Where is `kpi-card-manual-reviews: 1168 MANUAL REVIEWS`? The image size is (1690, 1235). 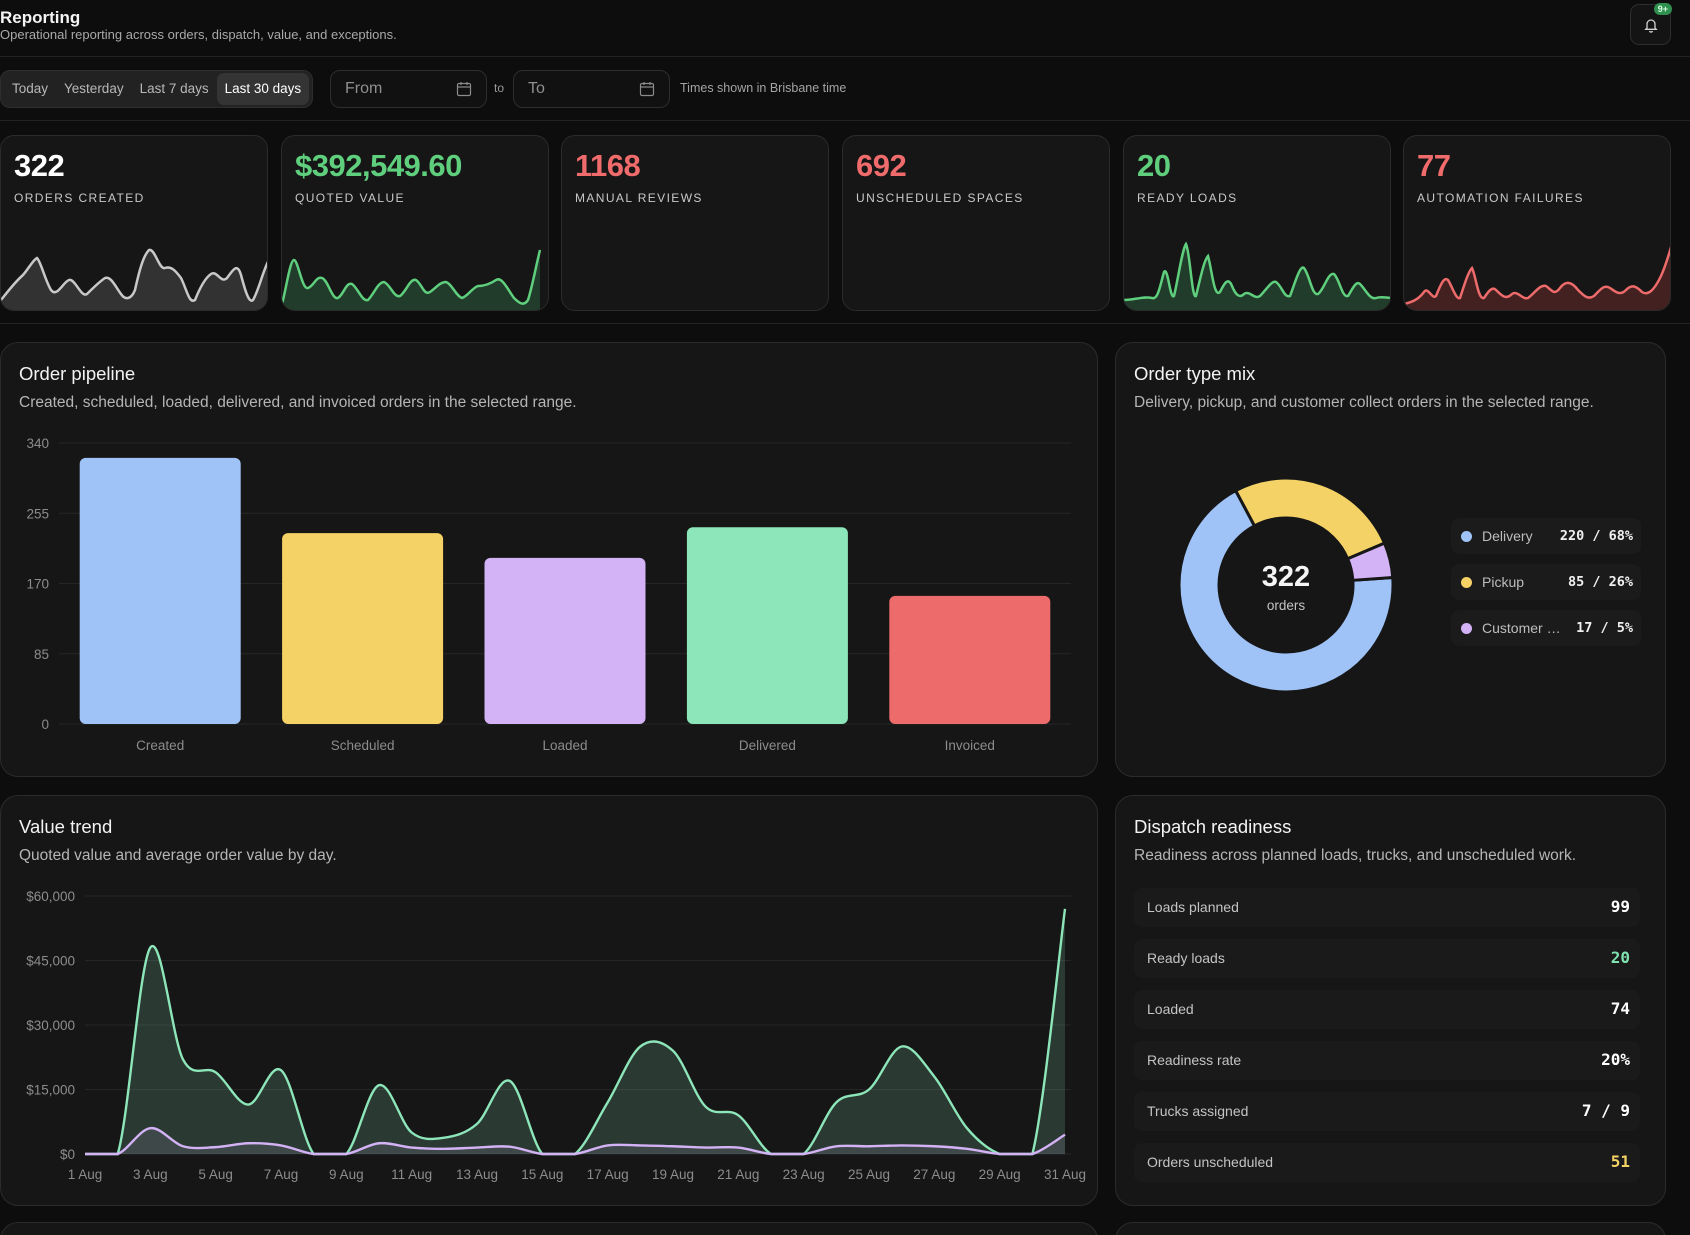 kpi-card-manual-reviews: 1168 MANUAL REVIEWS is located at coordinates (695, 223).